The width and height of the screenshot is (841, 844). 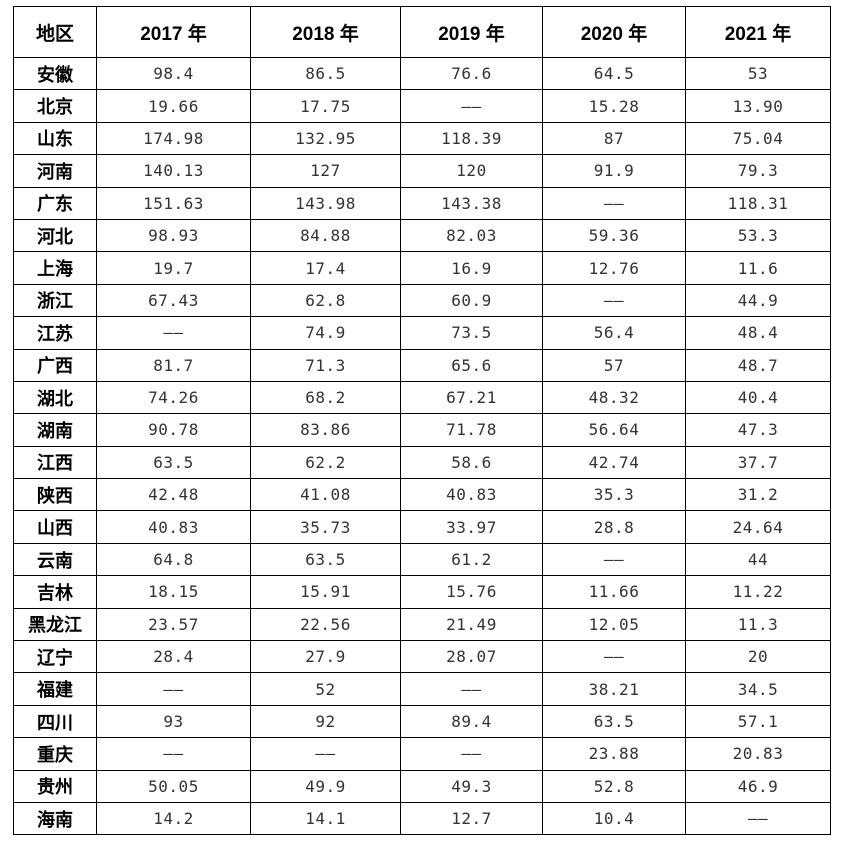 What do you see at coordinates (55, 559) in the screenshot?
I see `region-name-cell: 云南` at bounding box center [55, 559].